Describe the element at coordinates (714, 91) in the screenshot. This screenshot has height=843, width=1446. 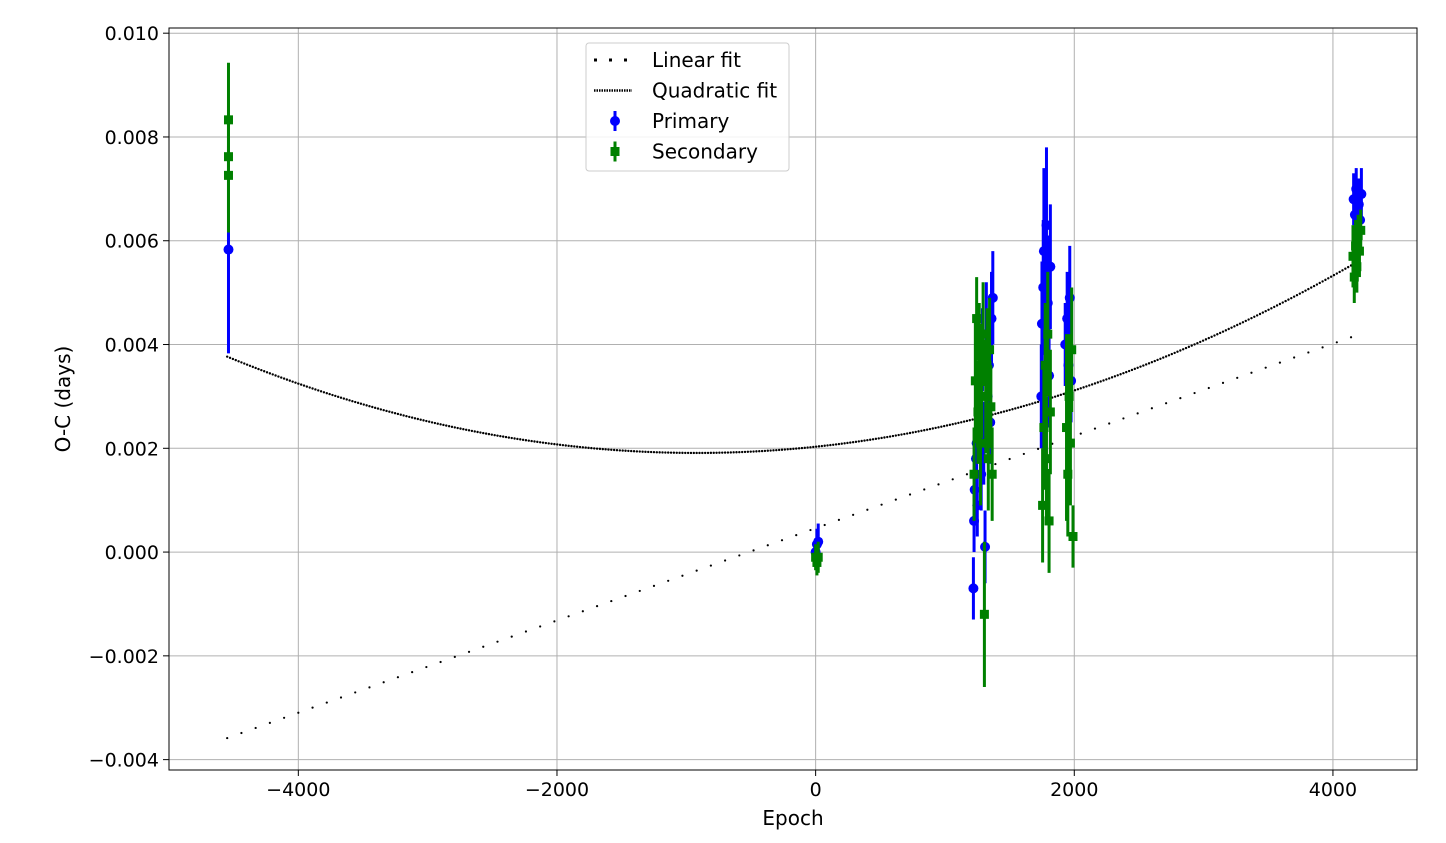
I see `legend-label: Quadratic fit` at that location.